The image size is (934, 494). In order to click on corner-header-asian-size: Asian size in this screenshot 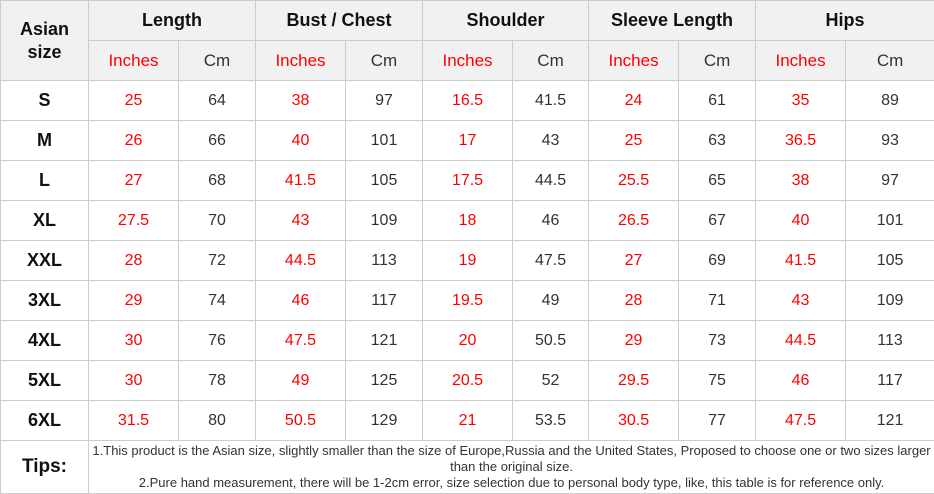, I will do `click(45, 41)`.